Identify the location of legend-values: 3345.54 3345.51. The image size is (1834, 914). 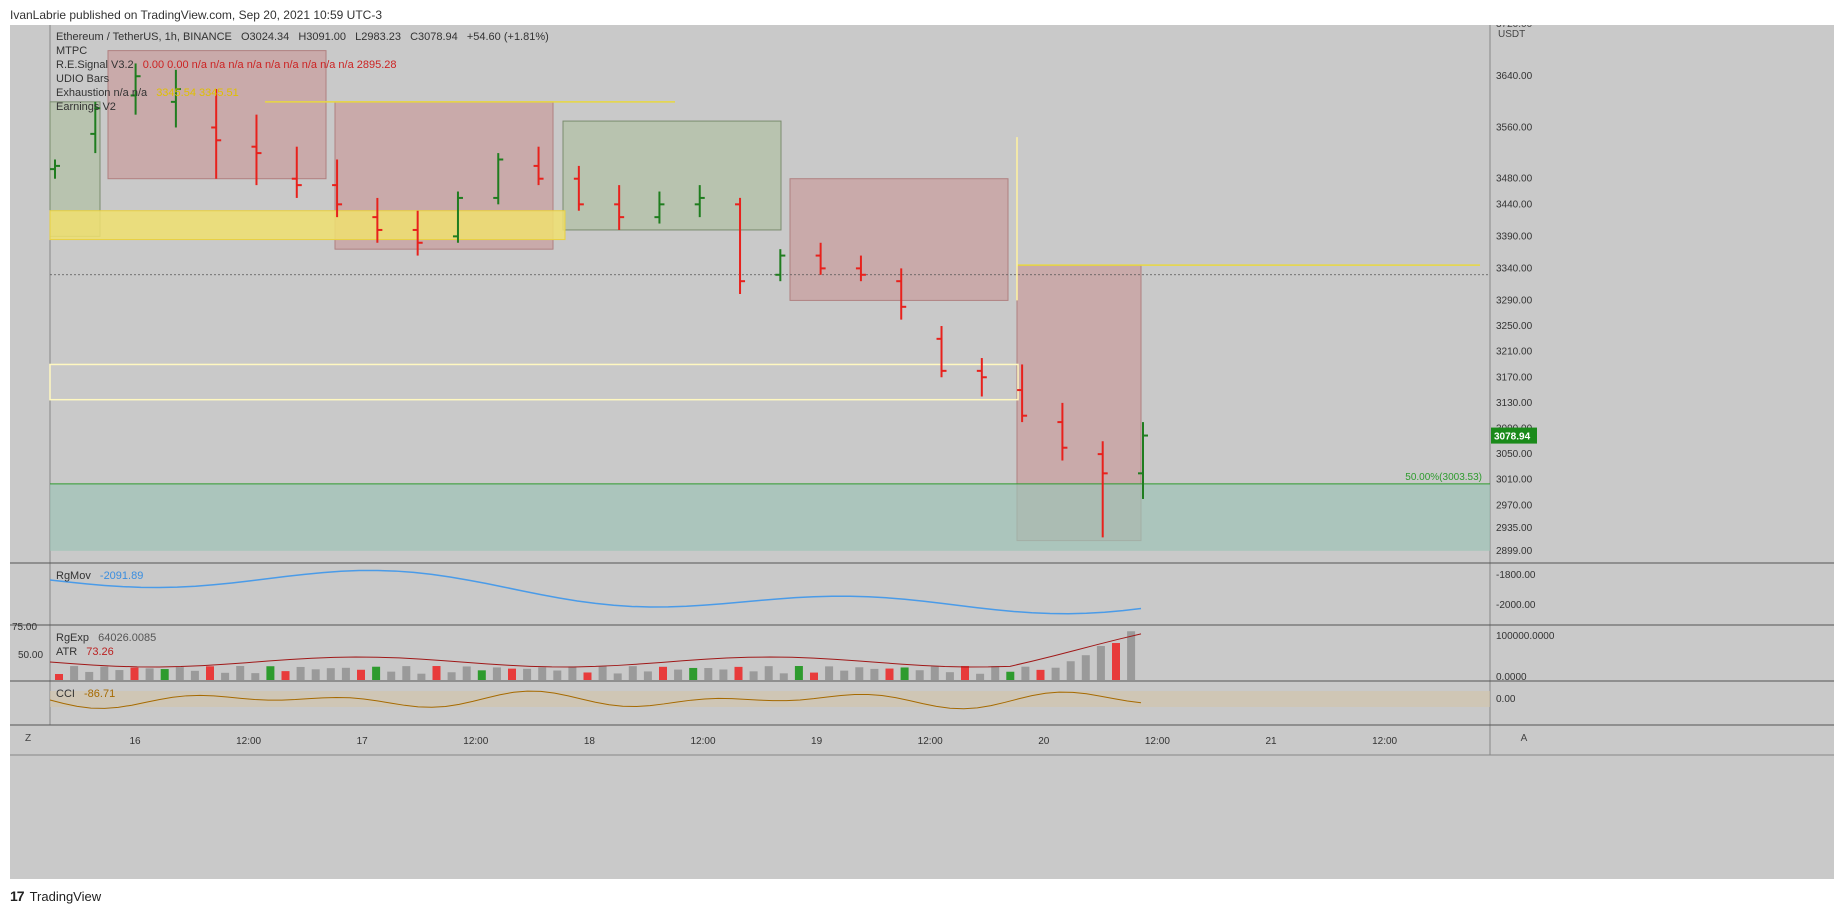
(197, 93).